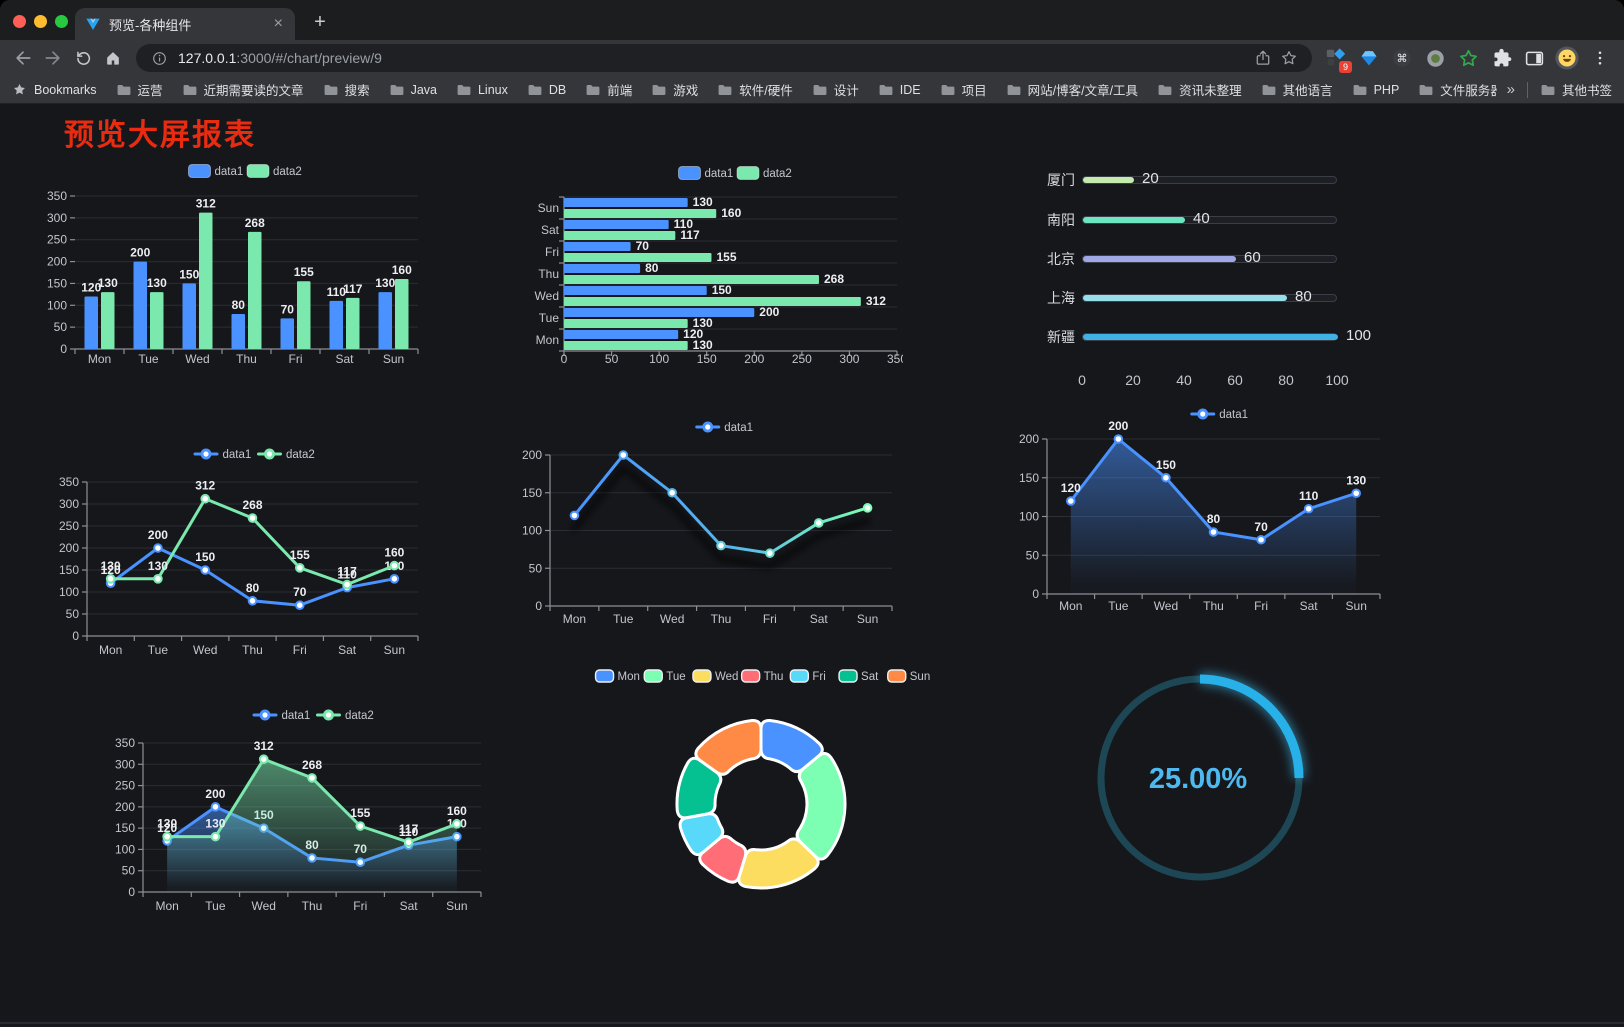 This screenshot has height=1027, width=1624. I want to click on bookmark-page-button, so click(1289, 58).